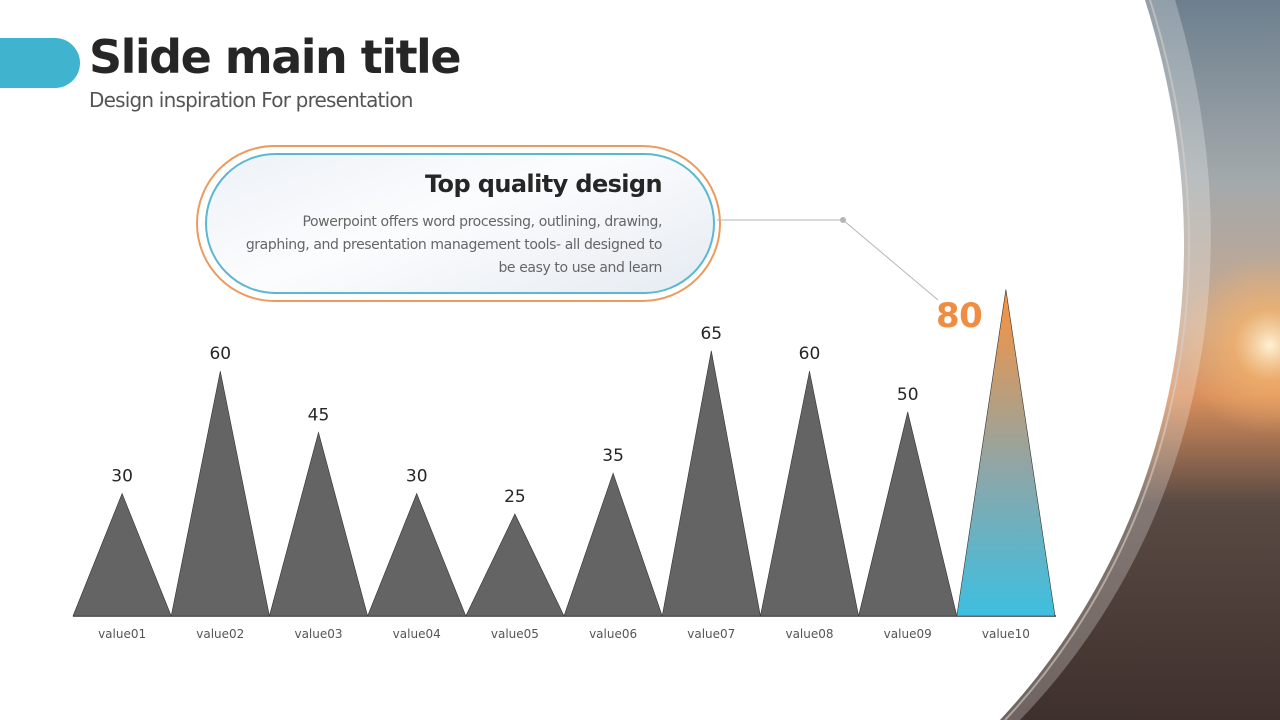  I want to click on triangle-bar-value01, so click(122, 554).